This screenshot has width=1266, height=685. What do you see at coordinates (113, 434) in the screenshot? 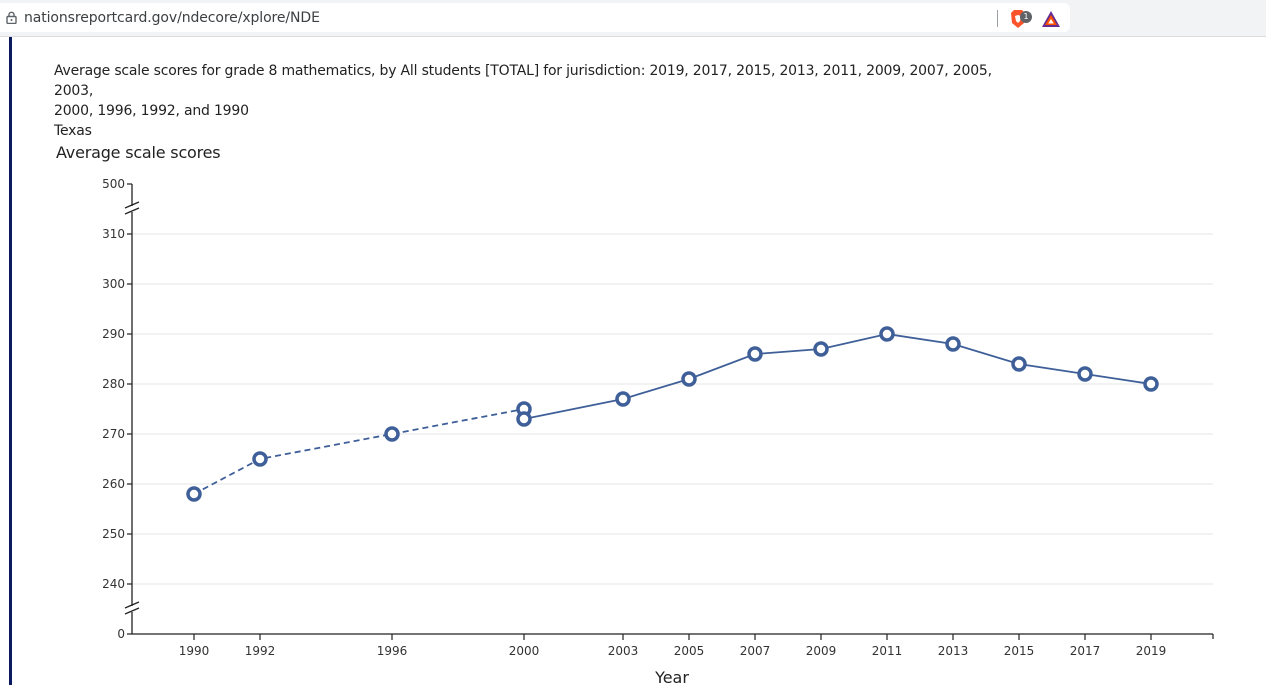
I see `y-tick-label-270: 270` at bounding box center [113, 434].